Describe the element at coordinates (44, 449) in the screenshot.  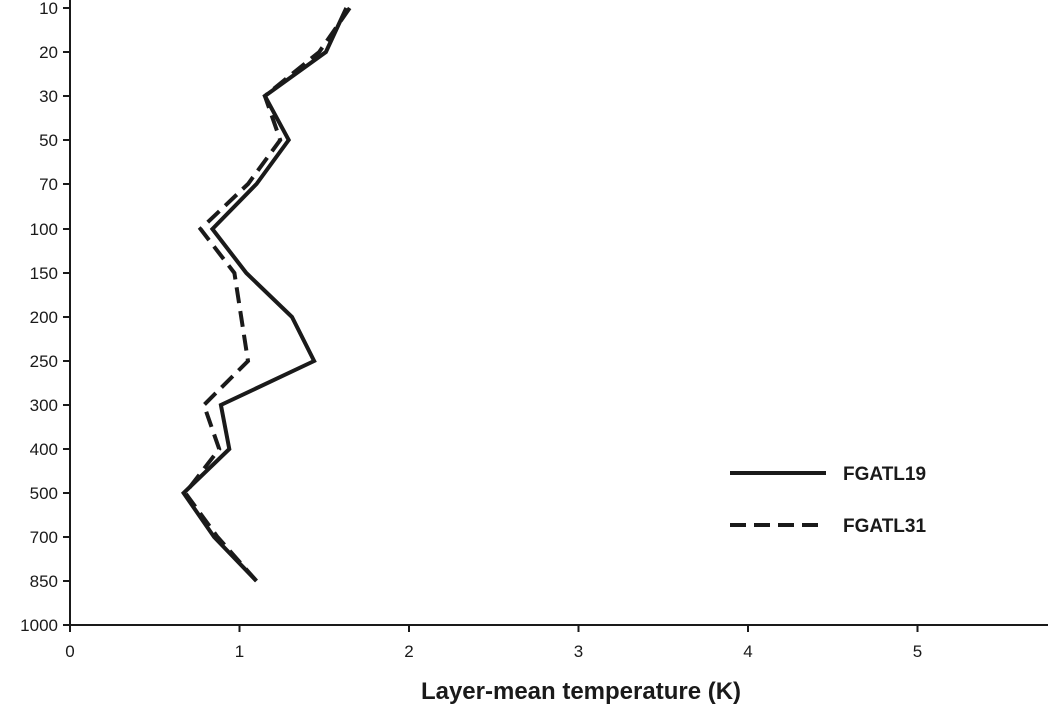
I see `y-tick-label: 400` at that location.